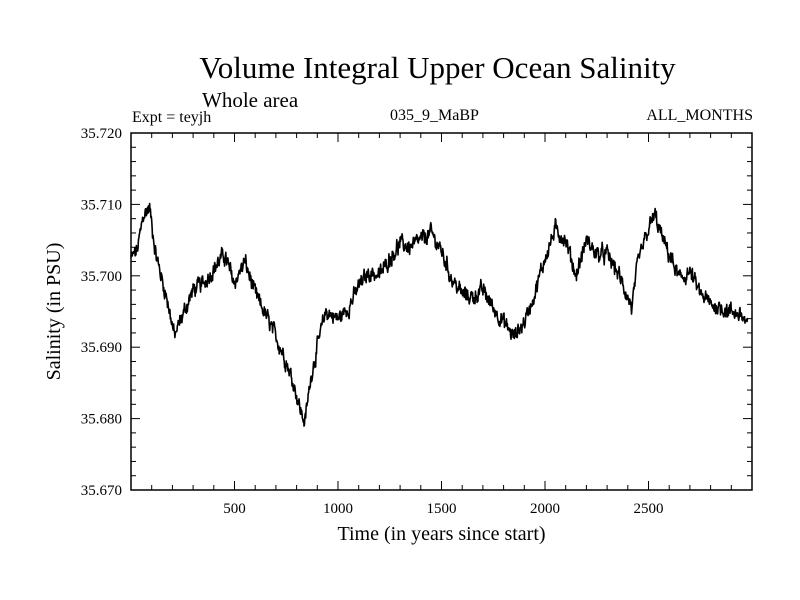 The width and height of the screenshot is (800, 600). Describe the element at coordinates (434, 115) in the screenshot. I see `run-id-label: 035_9_MaBP` at that location.